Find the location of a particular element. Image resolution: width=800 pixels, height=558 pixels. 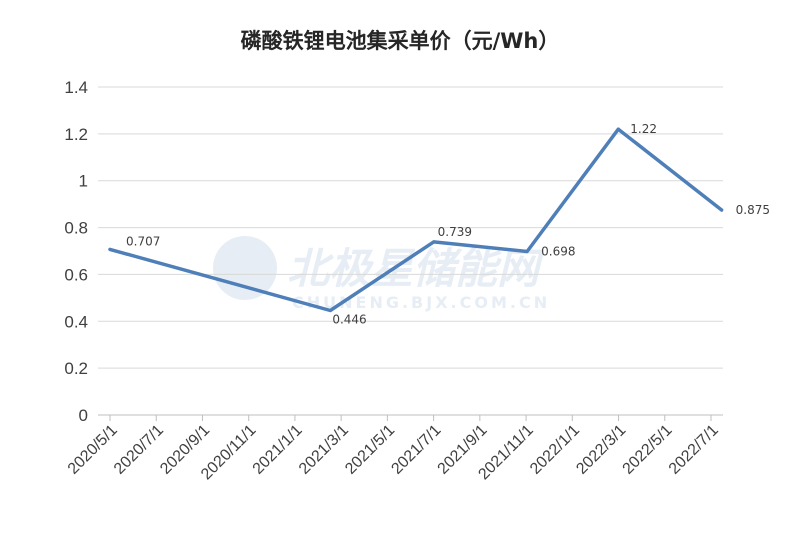

x-tick-label: 2021/3/1 is located at coordinates (324, 450).